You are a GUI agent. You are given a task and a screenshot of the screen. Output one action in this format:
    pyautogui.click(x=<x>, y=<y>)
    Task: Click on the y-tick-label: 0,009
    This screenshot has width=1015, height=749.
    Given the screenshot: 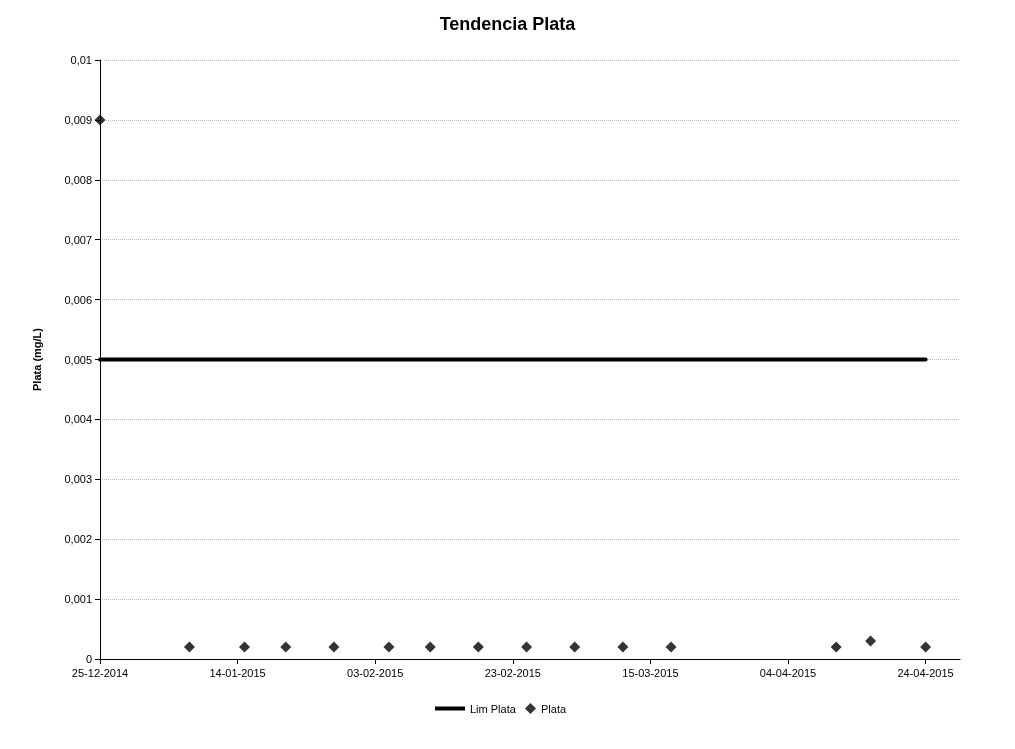 What is the action you would take?
    pyautogui.click(x=78, y=119)
    